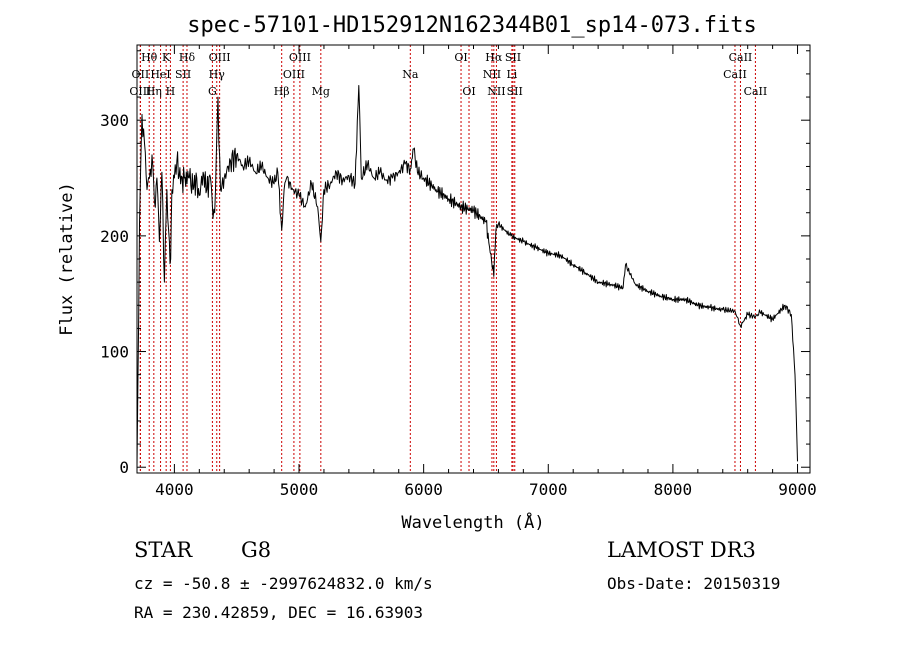 Image resolution: width=900 pixels, height=649 pixels. What do you see at coordinates (154, 91) in the screenshot?
I see `line-label: Hη` at bounding box center [154, 91].